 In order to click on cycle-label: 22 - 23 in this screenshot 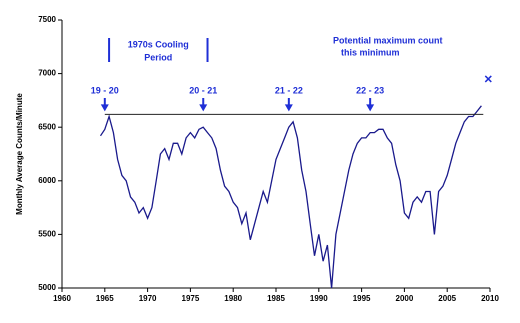, I will do `click(370, 90)`.